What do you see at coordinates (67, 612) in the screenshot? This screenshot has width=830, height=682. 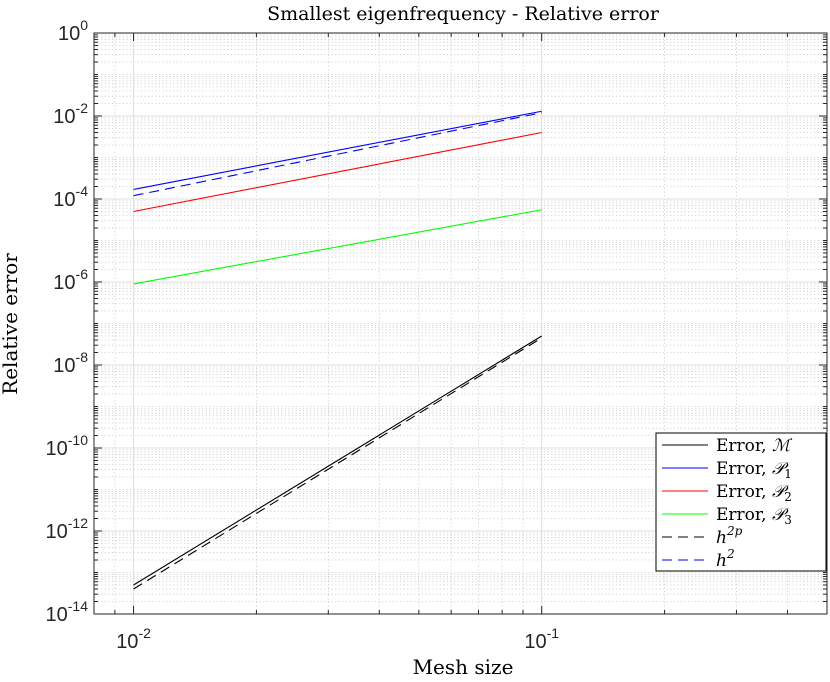 I see `y-tick-label: 10⁻¹⁴` at bounding box center [67, 612].